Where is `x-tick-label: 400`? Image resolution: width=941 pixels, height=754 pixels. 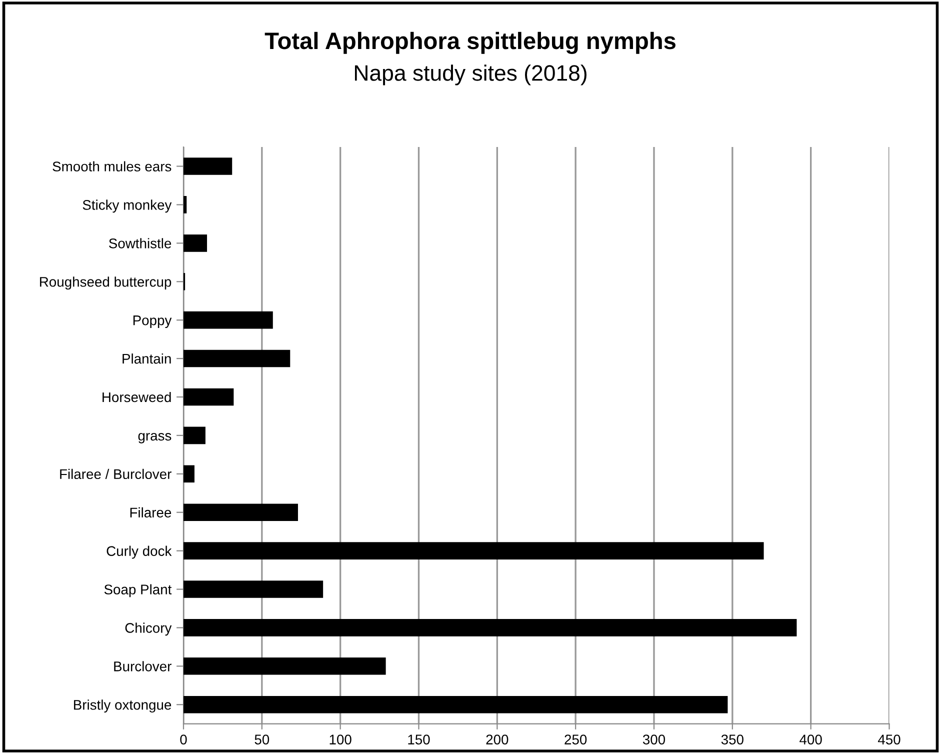 x-tick-label: 400 is located at coordinates (811, 739).